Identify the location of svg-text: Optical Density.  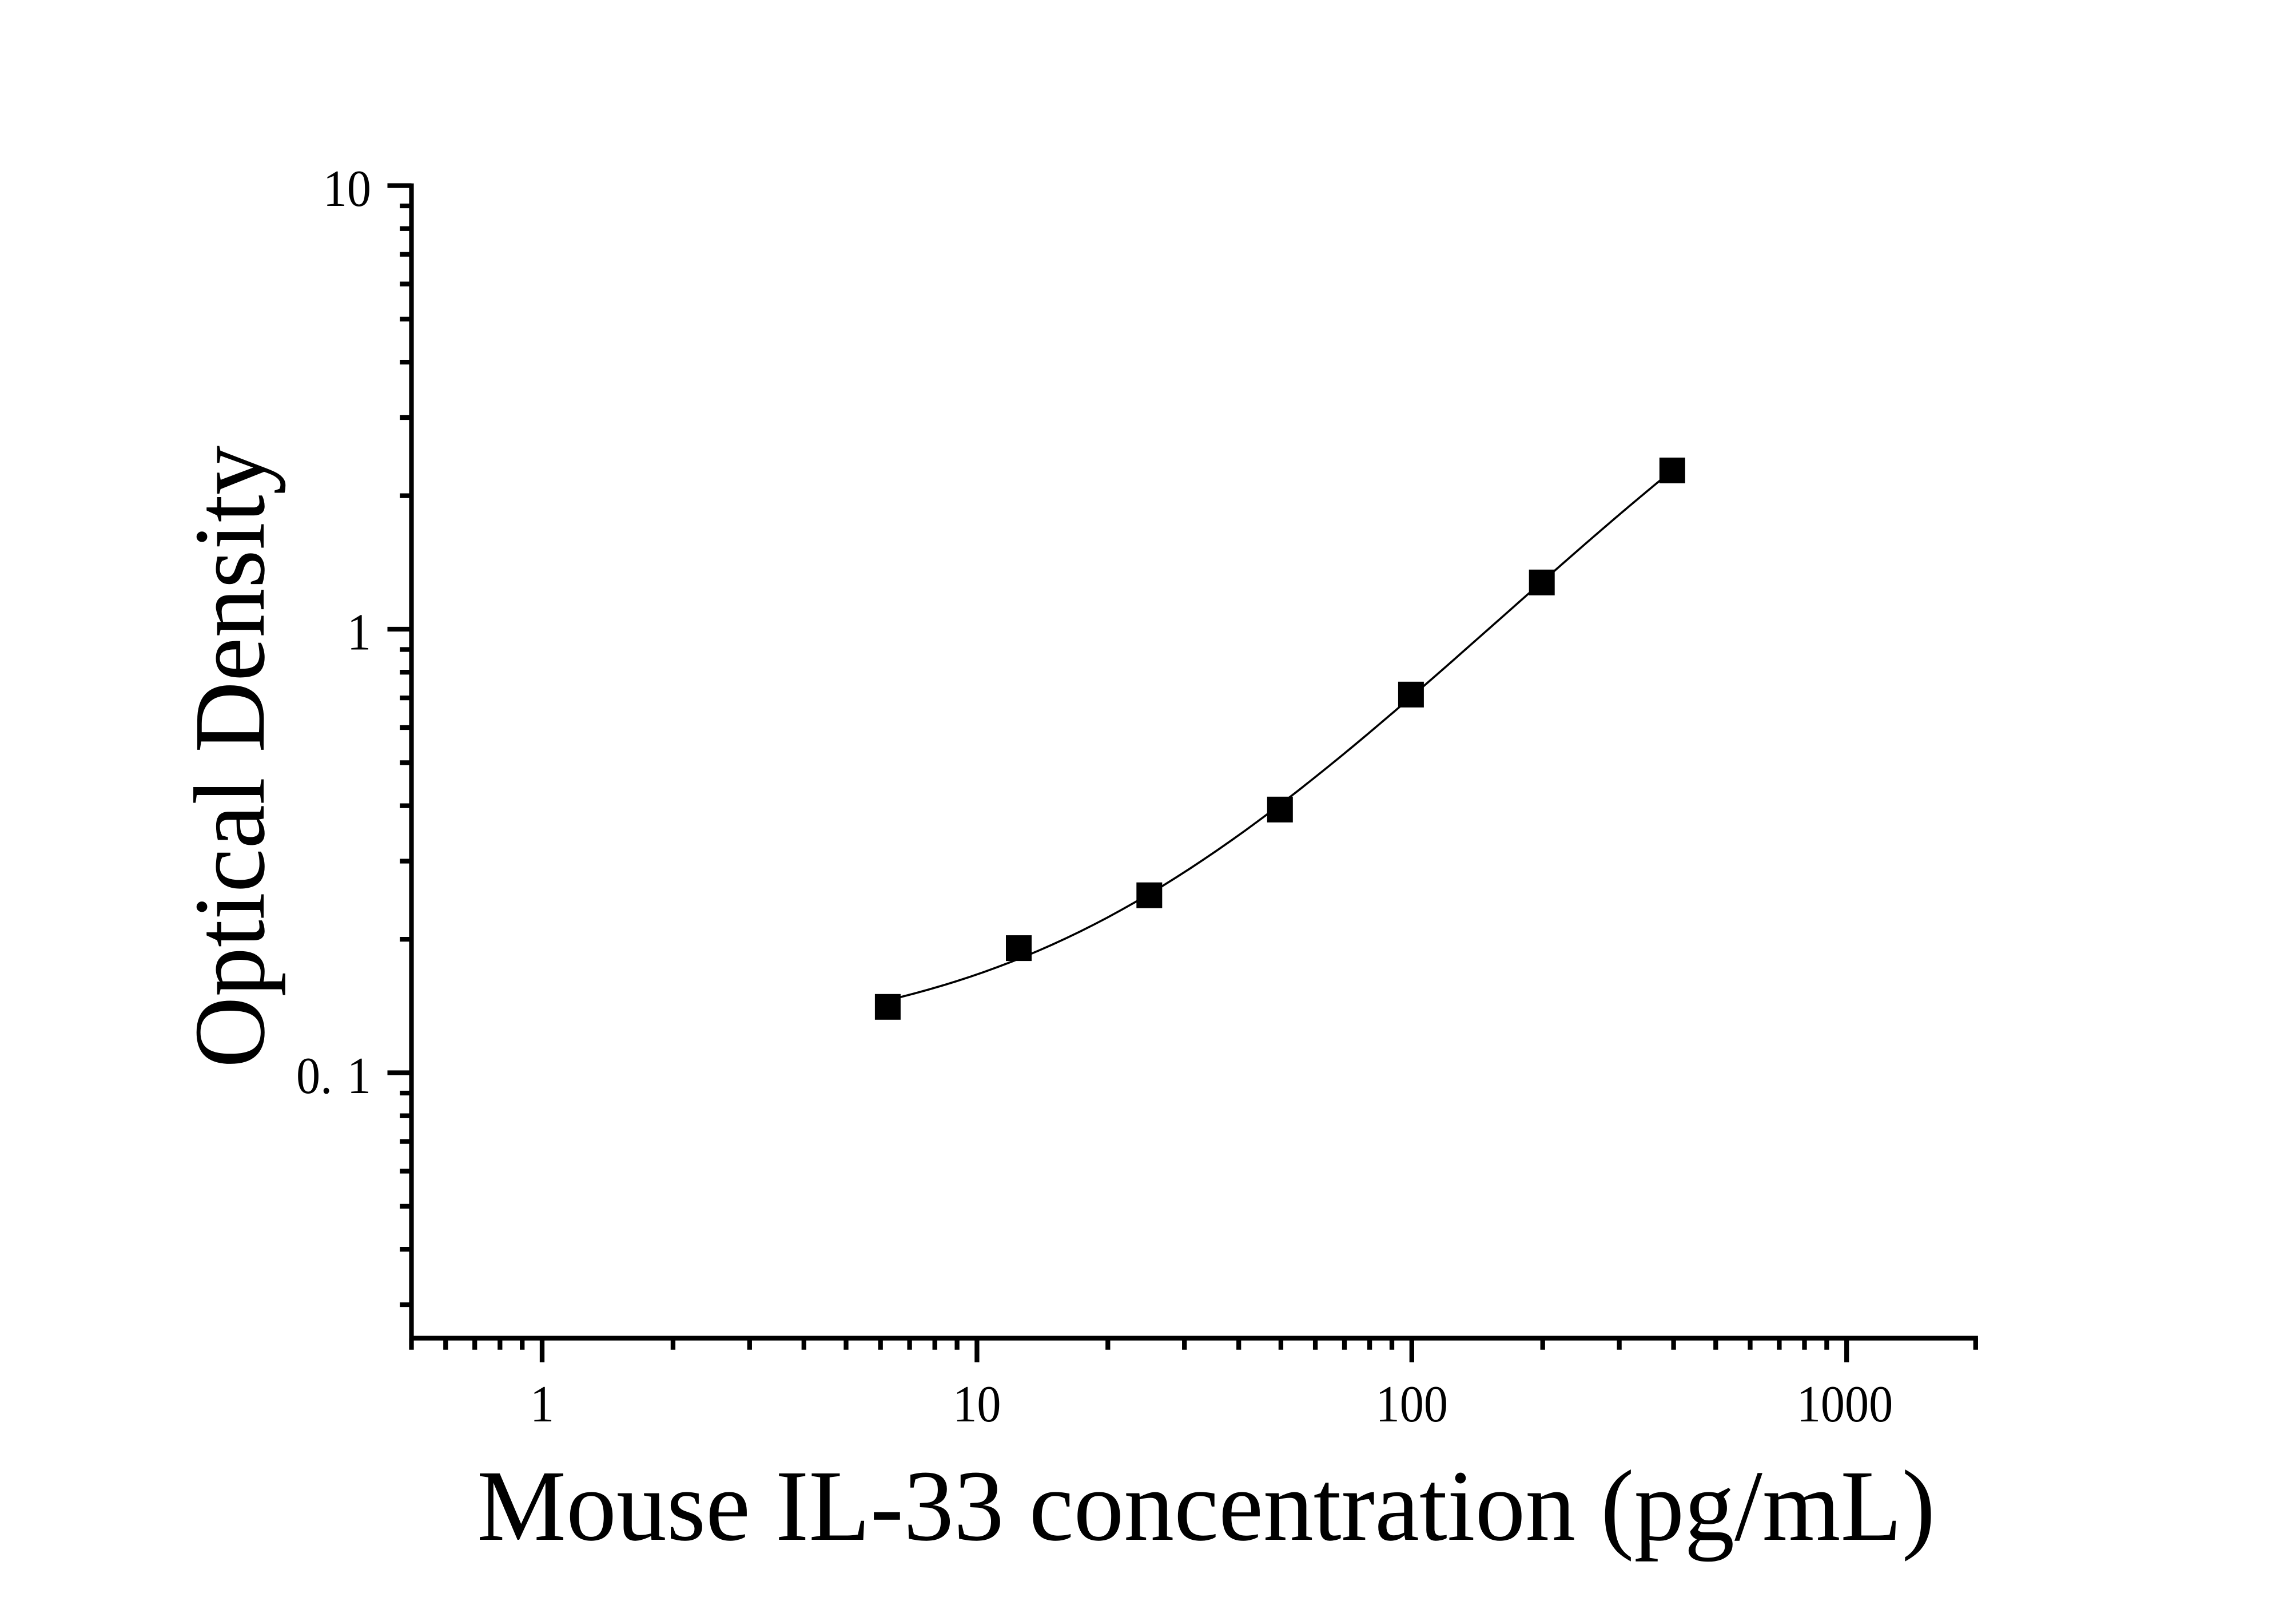
(230, 757).